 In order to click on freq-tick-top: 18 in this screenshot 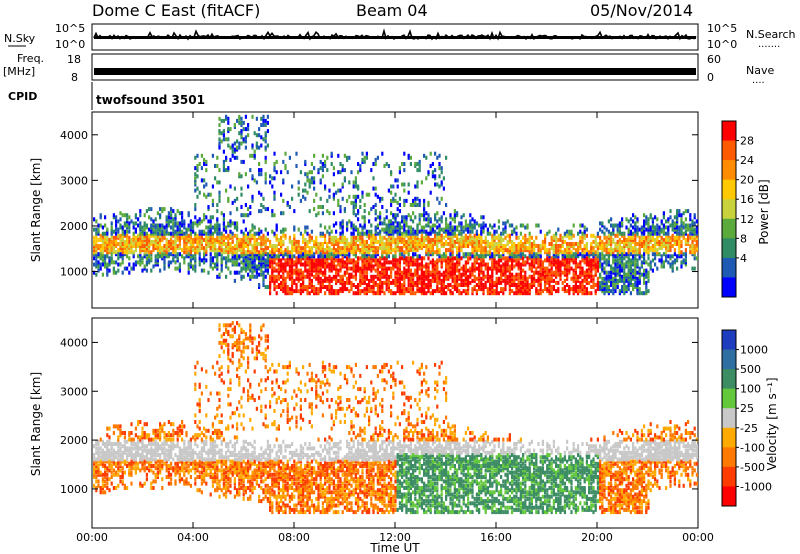, I will do `click(74, 59)`.